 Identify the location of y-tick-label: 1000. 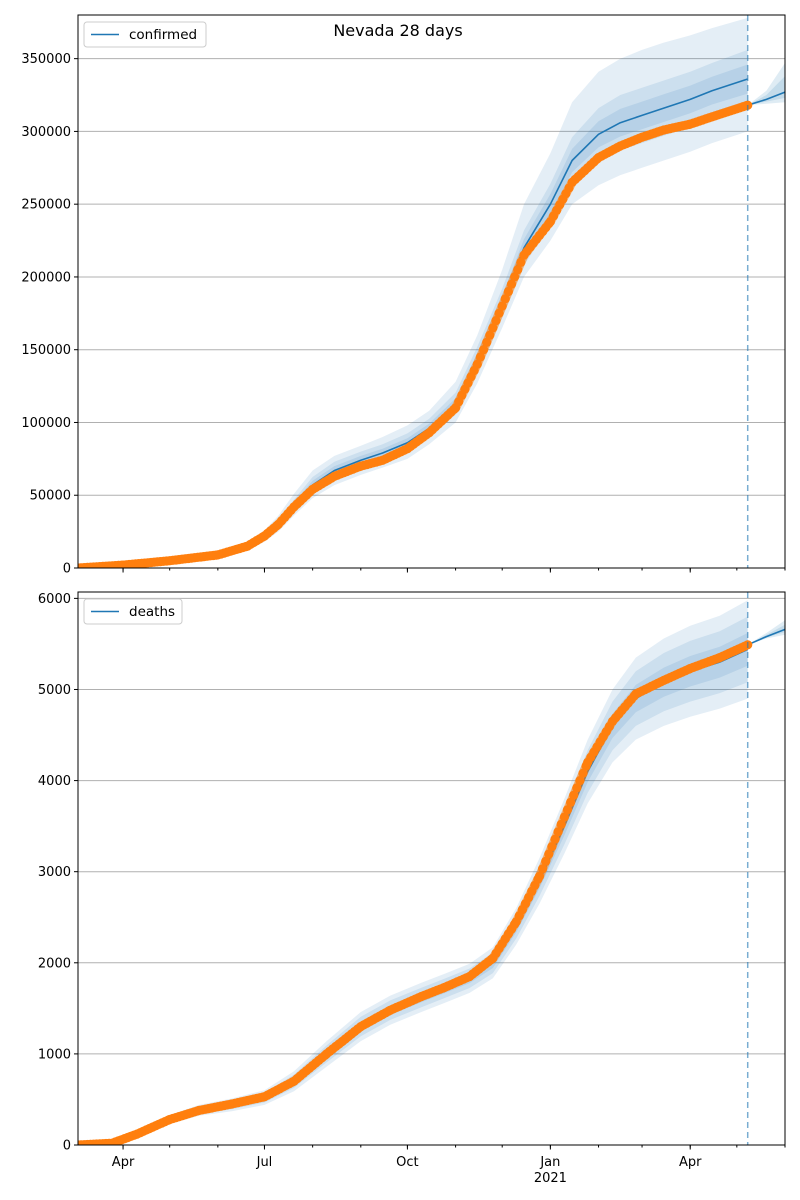
(54, 1054).